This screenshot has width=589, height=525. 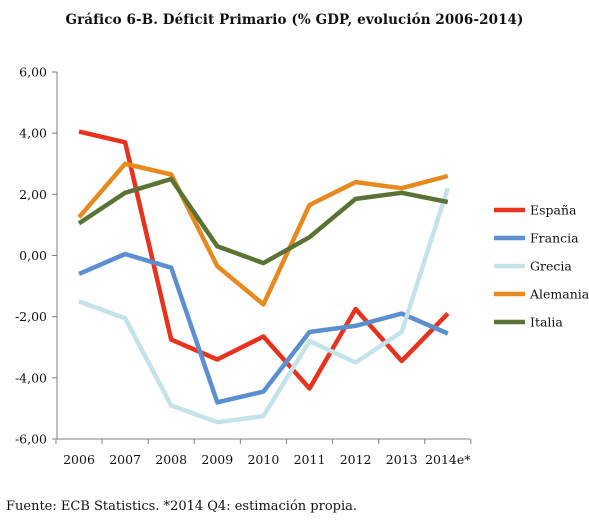 What do you see at coordinates (33, 194) in the screenshot?
I see `y-tick-label: 2,00` at bounding box center [33, 194].